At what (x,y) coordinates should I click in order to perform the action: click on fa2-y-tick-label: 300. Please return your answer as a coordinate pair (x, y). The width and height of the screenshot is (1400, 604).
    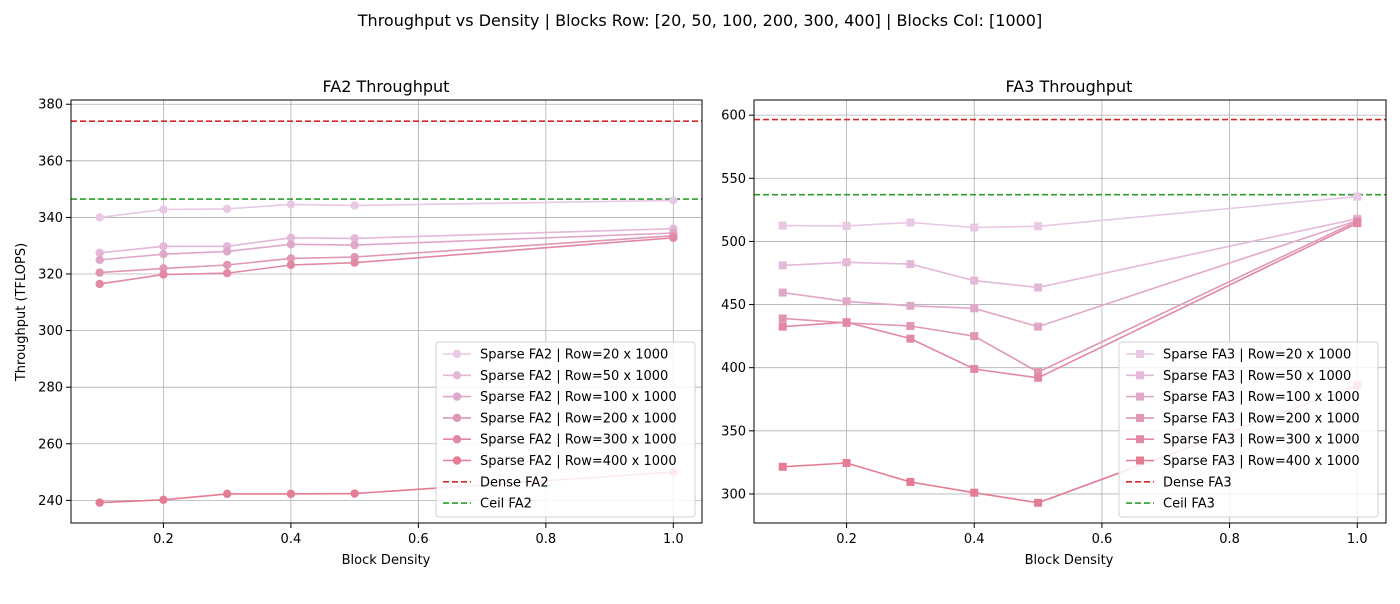
    Looking at the image, I should click on (50, 331).